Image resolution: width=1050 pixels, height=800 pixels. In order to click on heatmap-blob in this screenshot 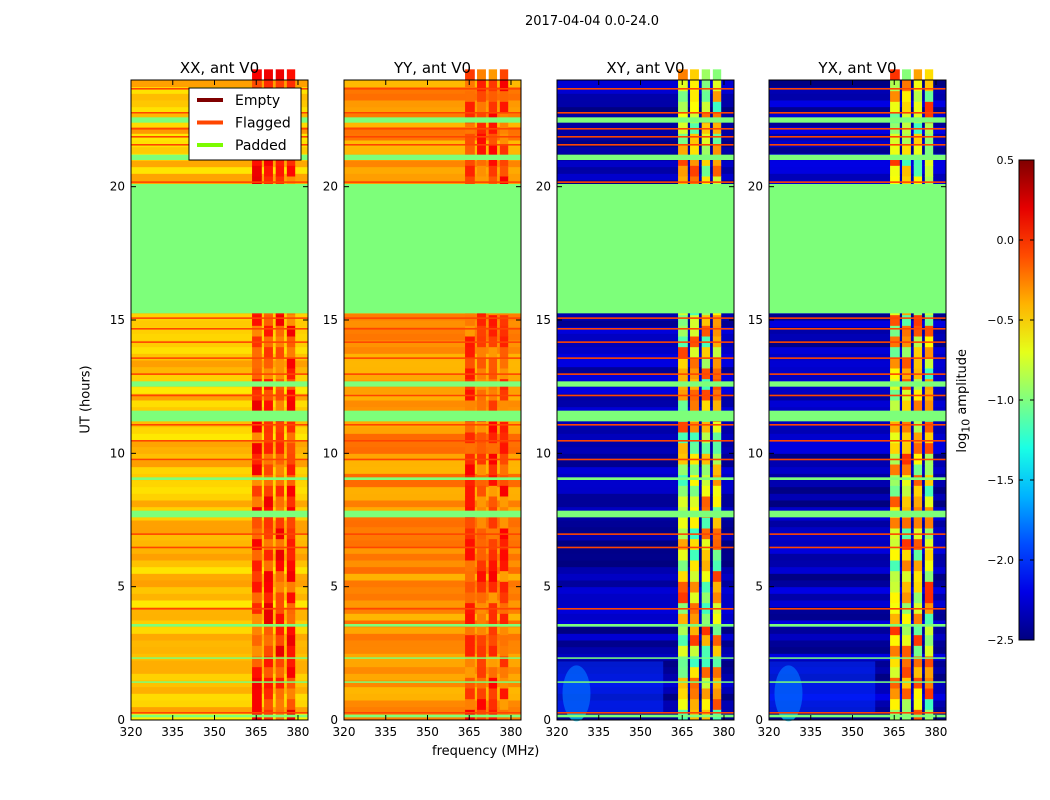, I will do `click(610, 686)`.